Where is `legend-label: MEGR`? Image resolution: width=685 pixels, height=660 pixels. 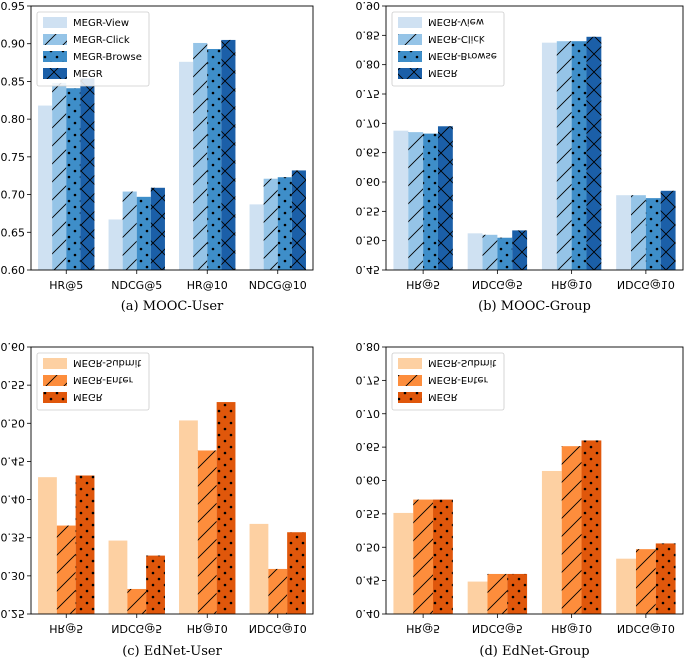 legend-label: MEGR is located at coordinates (88, 396).